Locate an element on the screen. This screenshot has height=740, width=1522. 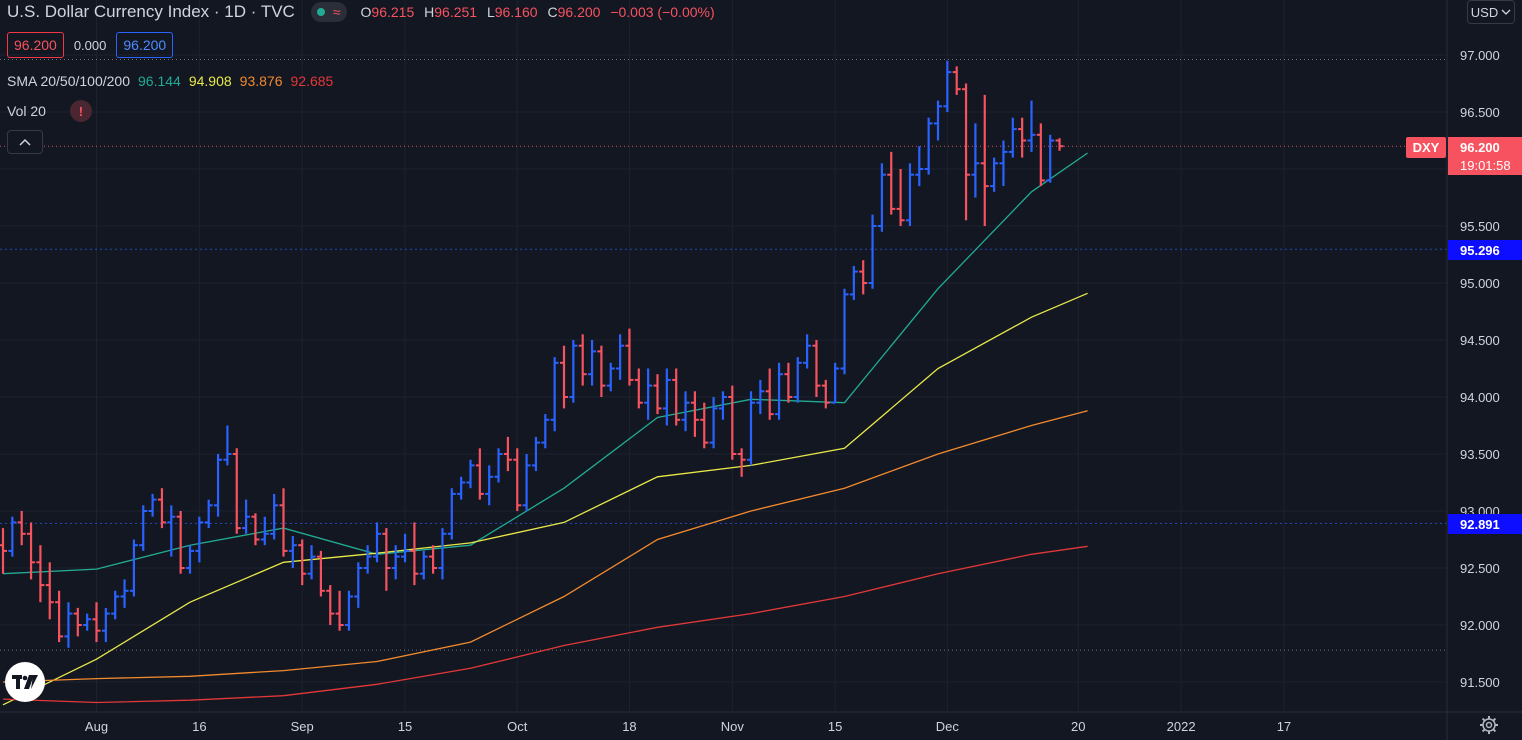
price-axis-bg is located at coordinates (1484, 356).